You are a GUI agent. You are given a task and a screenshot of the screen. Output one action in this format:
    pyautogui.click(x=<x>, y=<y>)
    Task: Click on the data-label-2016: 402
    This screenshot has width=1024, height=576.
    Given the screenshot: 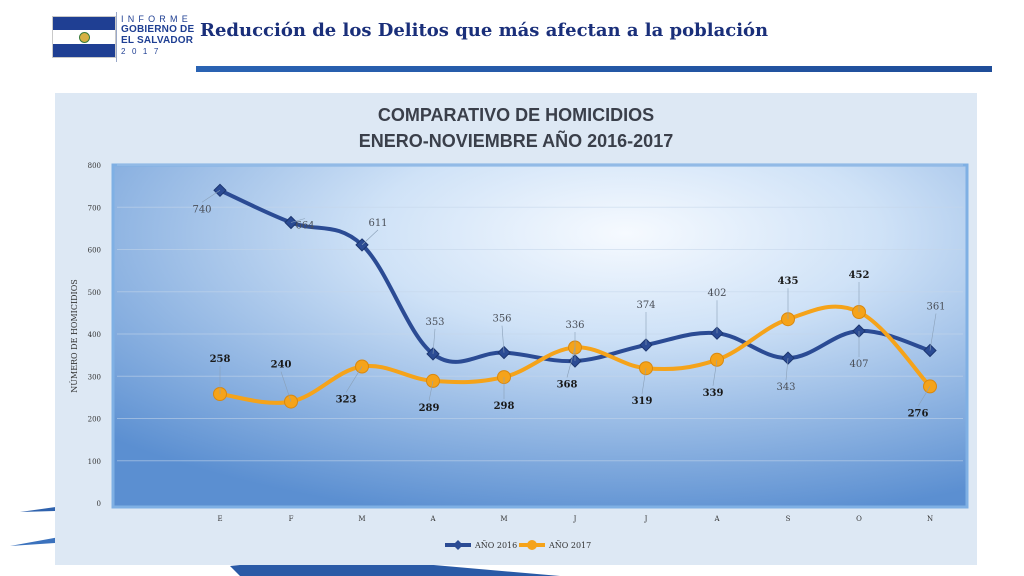 What is the action you would take?
    pyautogui.click(x=716, y=293)
    